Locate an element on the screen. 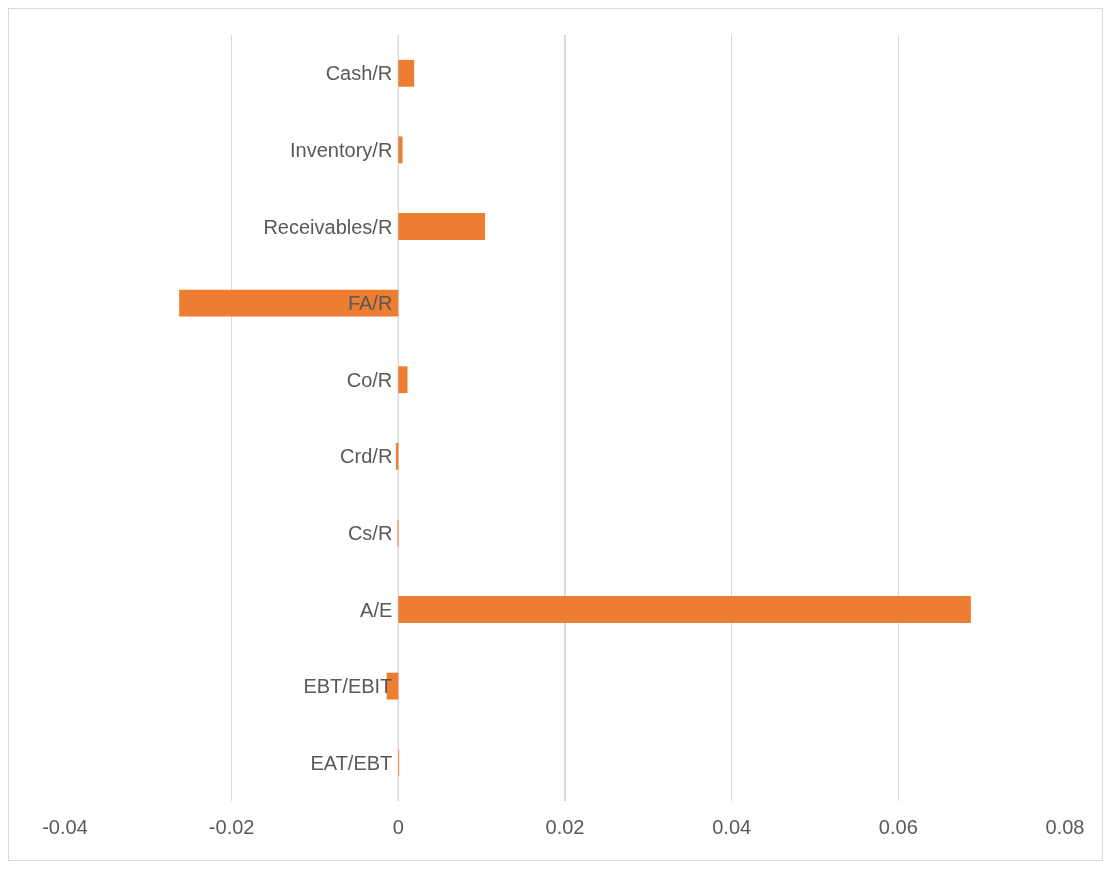 This screenshot has width=1113, height=871. y-tick-label: EAT/EBT is located at coordinates (351, 762).